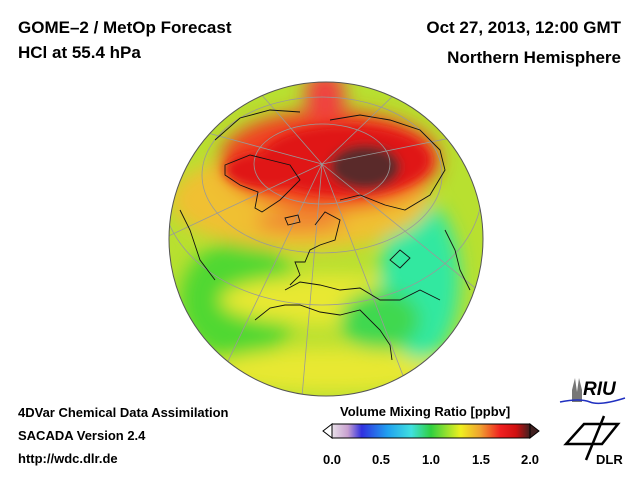 Image resolution: width=640 pixels, height=480 pixels. I want to click on colorbar-gradient, so click(431, 431).